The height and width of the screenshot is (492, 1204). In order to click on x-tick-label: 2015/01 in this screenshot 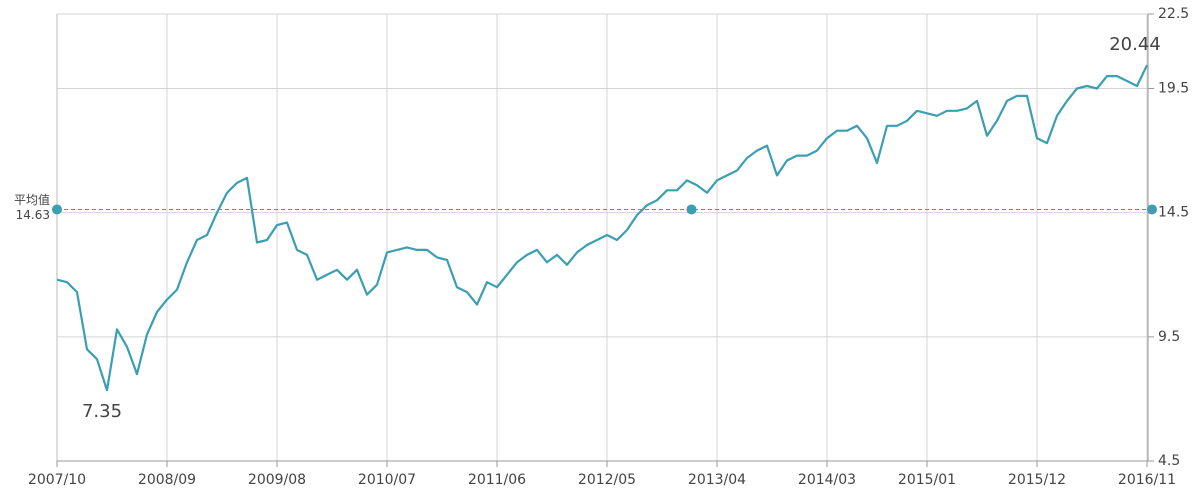, I will do `click(927, 480)`.